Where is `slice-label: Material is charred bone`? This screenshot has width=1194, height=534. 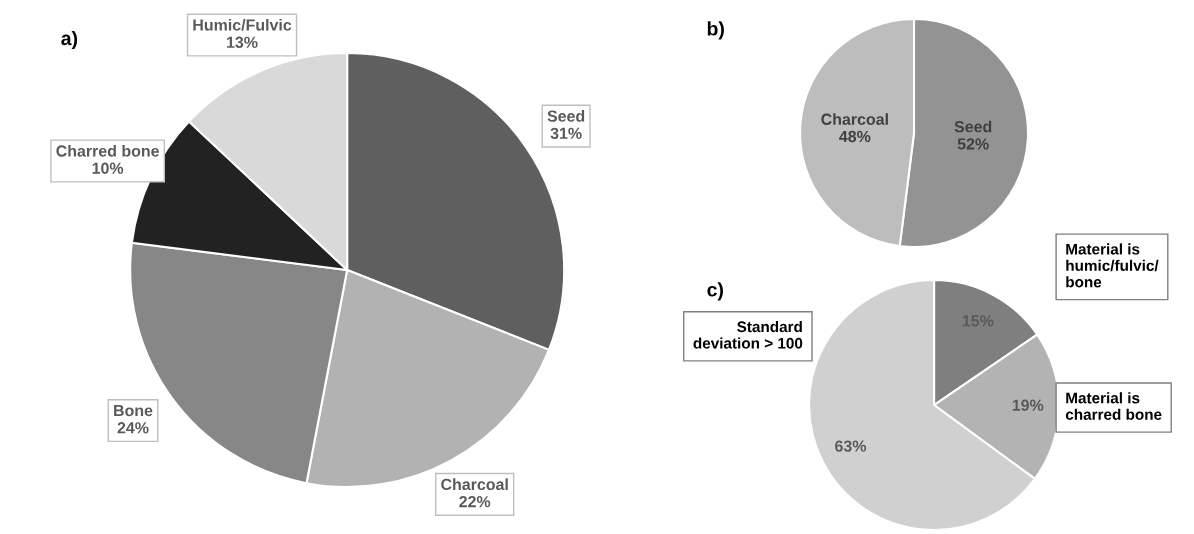 slice-label: Material is charred bone is located at coordinates (1113, 406).